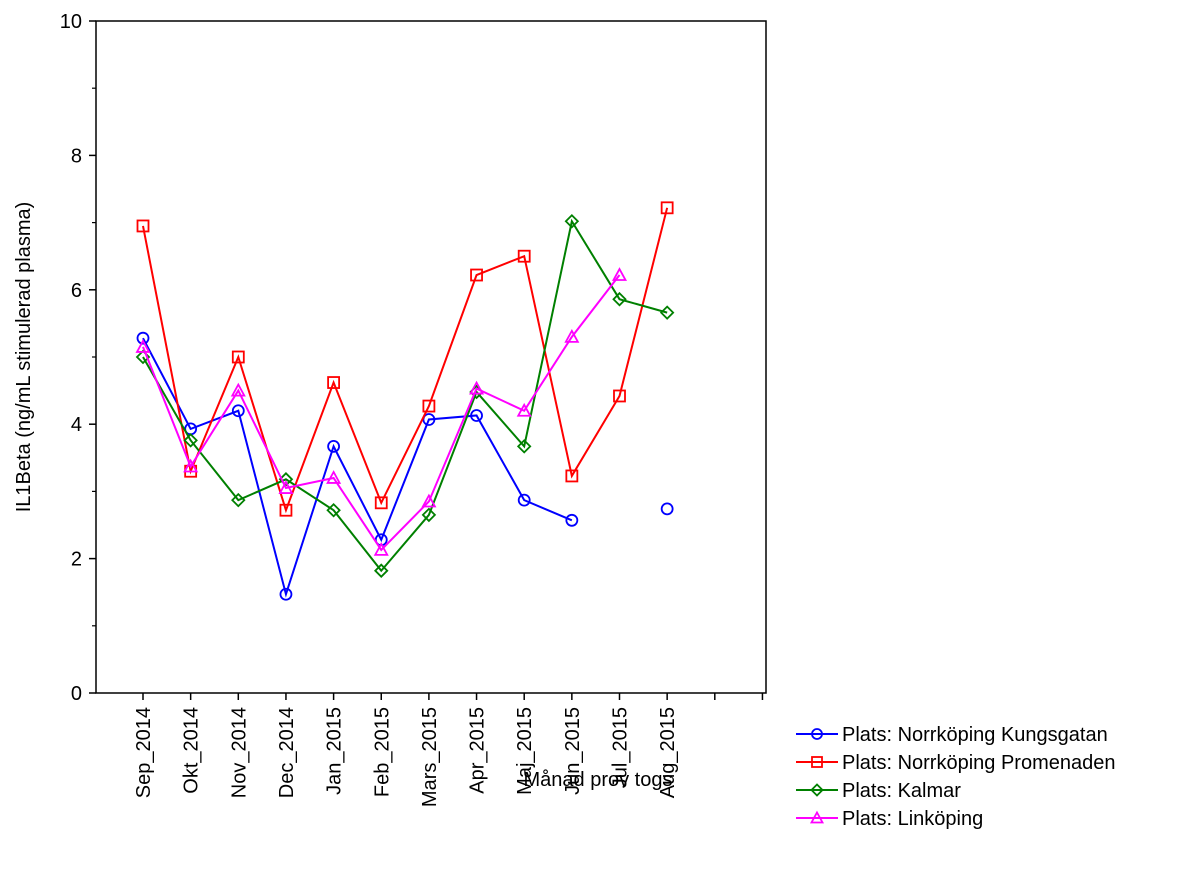 The image size is (1187, 880). I want to click on x-tick-label: Apr_2015, so click(478, 750).